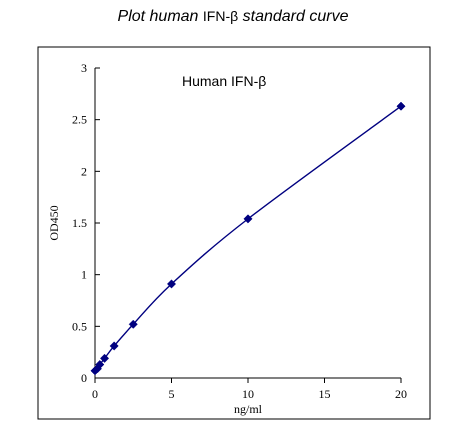  What do you see at coordinates (54, 222) in the screenshot?
I see `y-axis-label: OD450` at bounding box center [54, 222].